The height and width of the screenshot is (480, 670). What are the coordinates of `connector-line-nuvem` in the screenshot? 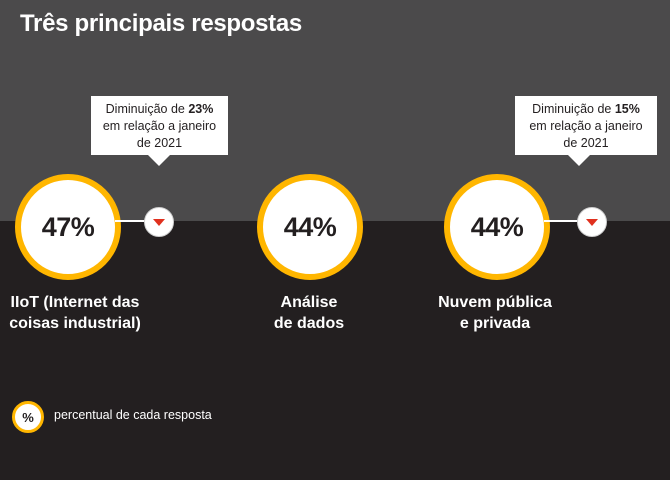 It's located at (561, 221).